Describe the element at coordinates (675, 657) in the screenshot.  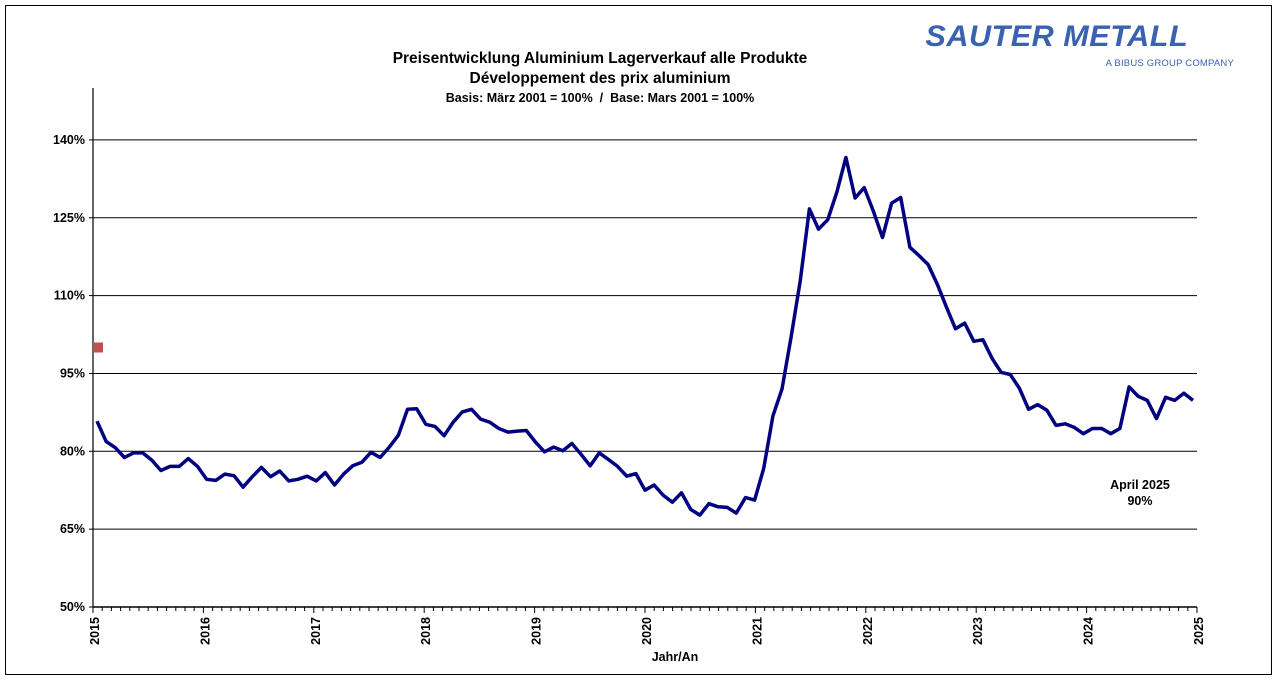
I see `x-axis-title: Jahr/An` at that location.